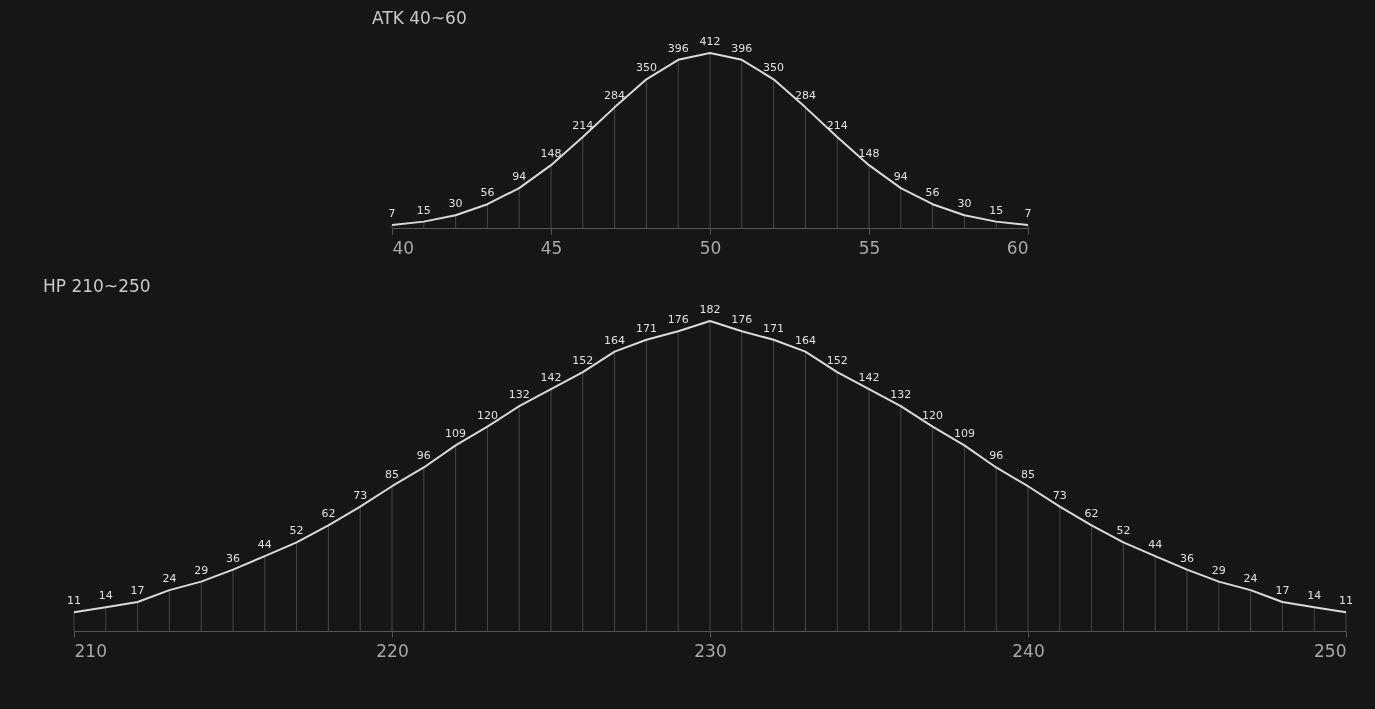 This screenshot has width=1375, height=709. Describe the element at coordinates (1017, 247) in the screenshot. I see `x-tick-label: 60` at that location.